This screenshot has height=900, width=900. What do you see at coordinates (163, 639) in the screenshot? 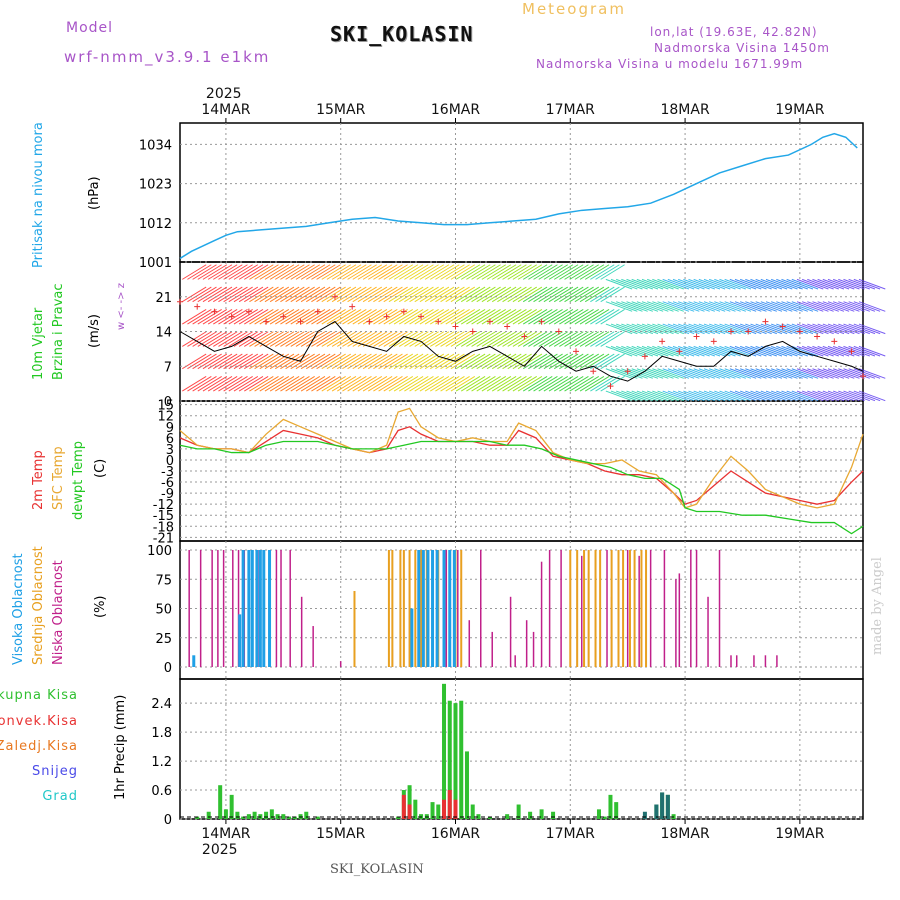
I see `cloud-tick-label: 25` at bounding box center [163, 639].